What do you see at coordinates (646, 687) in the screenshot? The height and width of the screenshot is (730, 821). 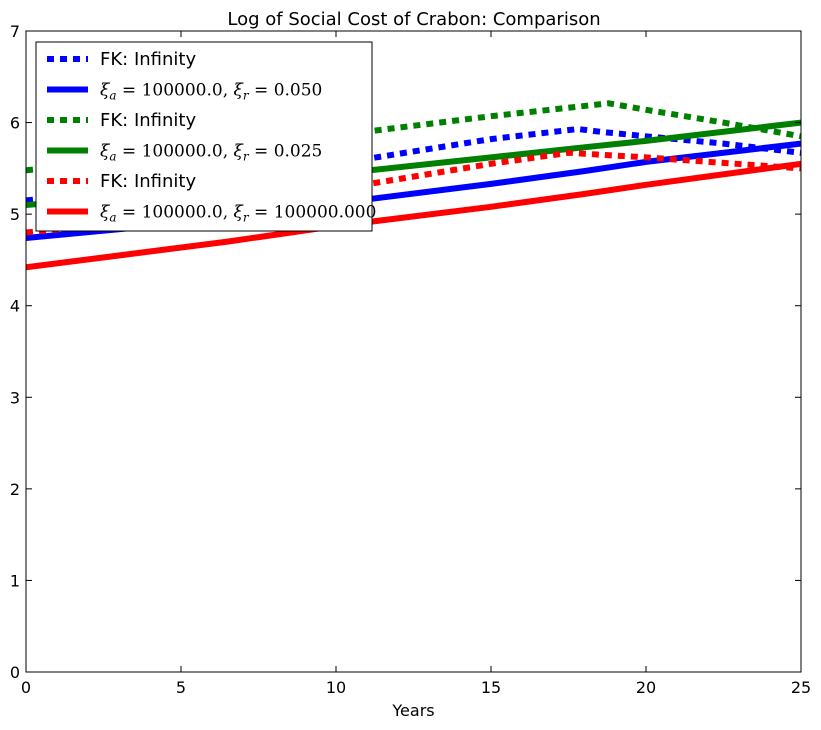 I see `x-tick-label: 20` at bounding box center [646, 687].